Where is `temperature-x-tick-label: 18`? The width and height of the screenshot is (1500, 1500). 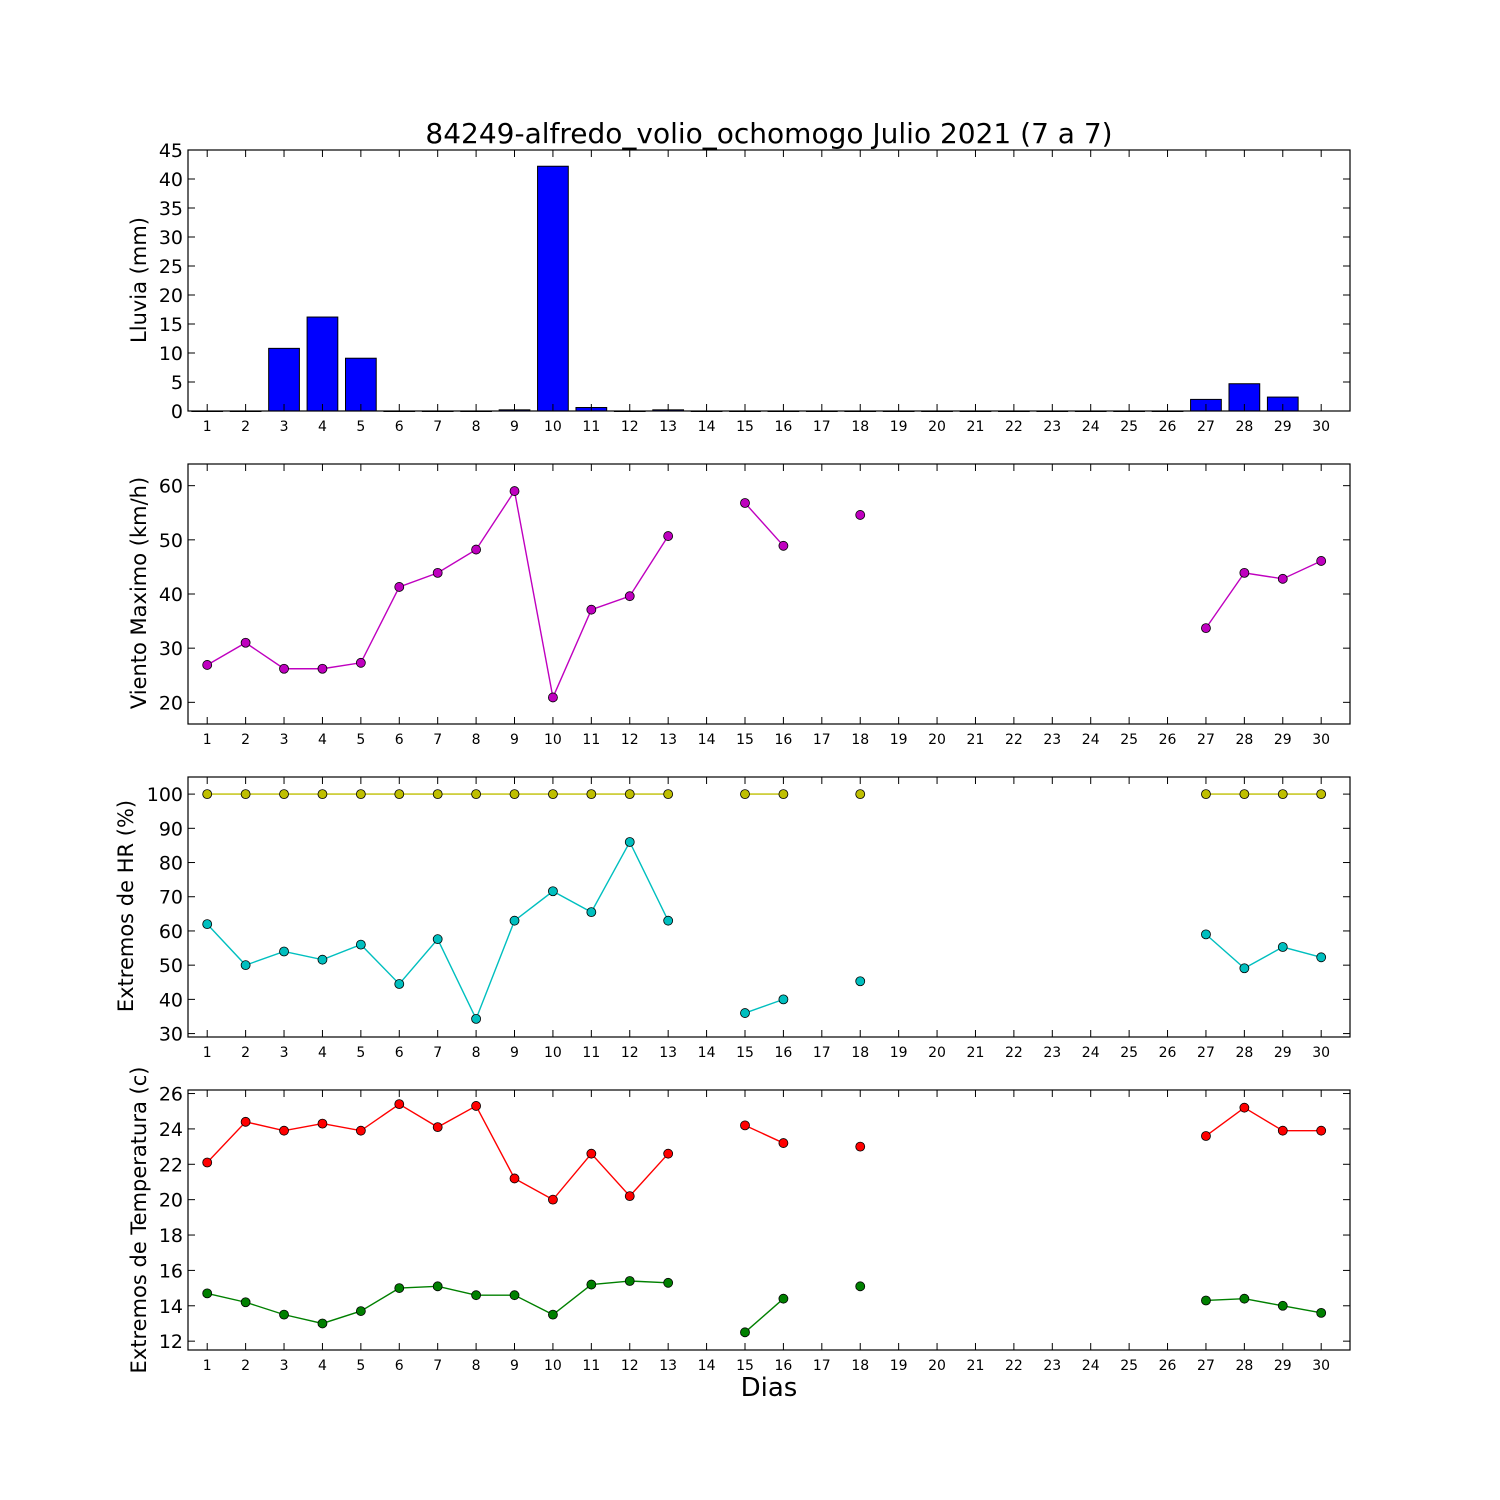
temperature-x-tick-label: 18 is located at coordinates (860, 1366).